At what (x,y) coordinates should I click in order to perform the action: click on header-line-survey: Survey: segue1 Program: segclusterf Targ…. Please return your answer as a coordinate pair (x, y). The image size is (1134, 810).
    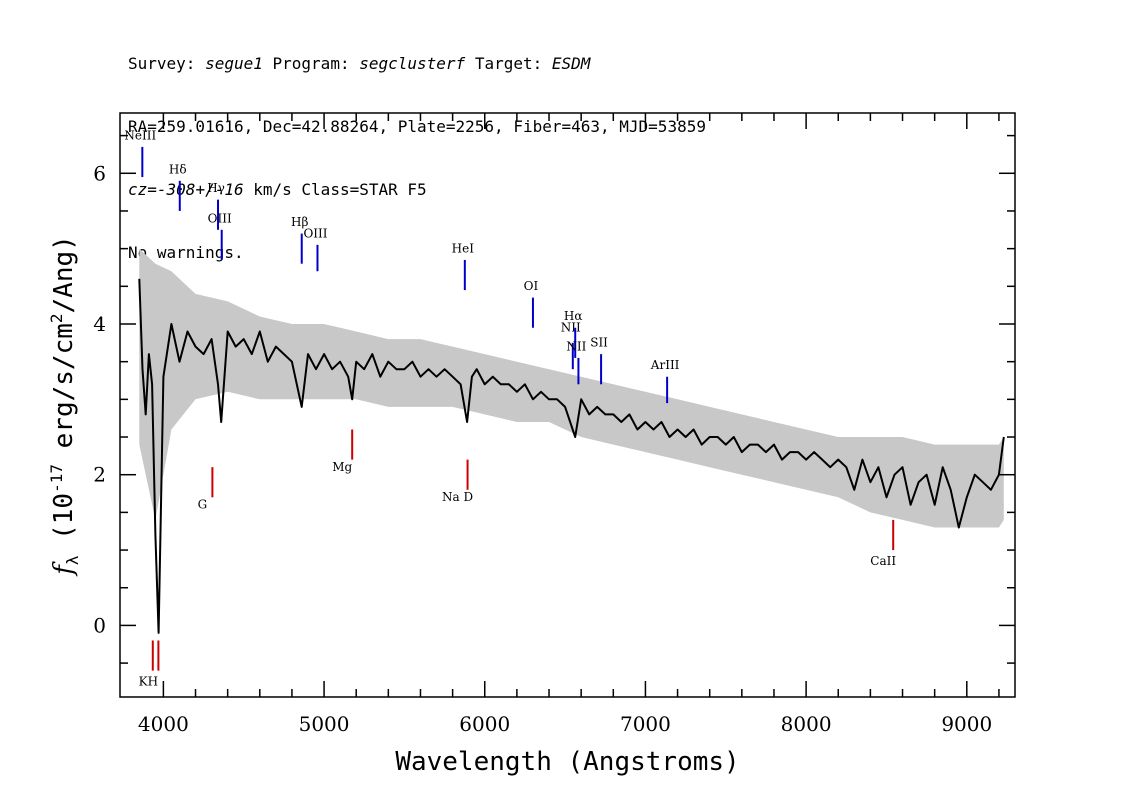
    Looking at the image, I should click on (417, 63).